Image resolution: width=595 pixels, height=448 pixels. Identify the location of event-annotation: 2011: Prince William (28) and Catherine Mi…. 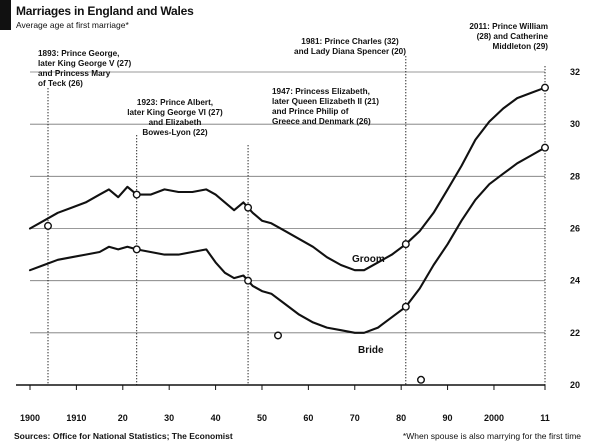
(508, 36).